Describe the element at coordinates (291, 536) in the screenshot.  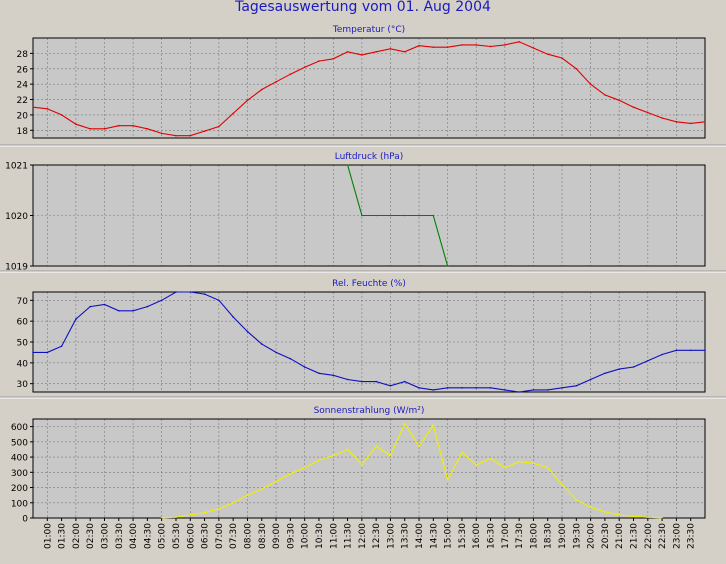
I see `x-tick-label: 09:30` at that location.